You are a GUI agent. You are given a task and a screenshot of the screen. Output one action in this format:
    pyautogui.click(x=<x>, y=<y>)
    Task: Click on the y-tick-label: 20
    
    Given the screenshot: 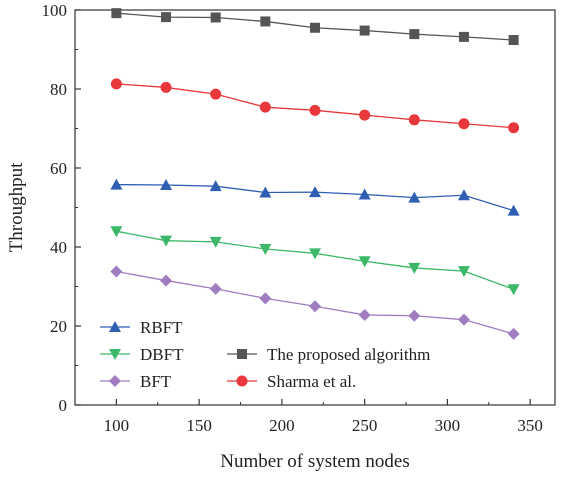 What is the action you would take?
    pyautogui.click(x=58, y=326)
    